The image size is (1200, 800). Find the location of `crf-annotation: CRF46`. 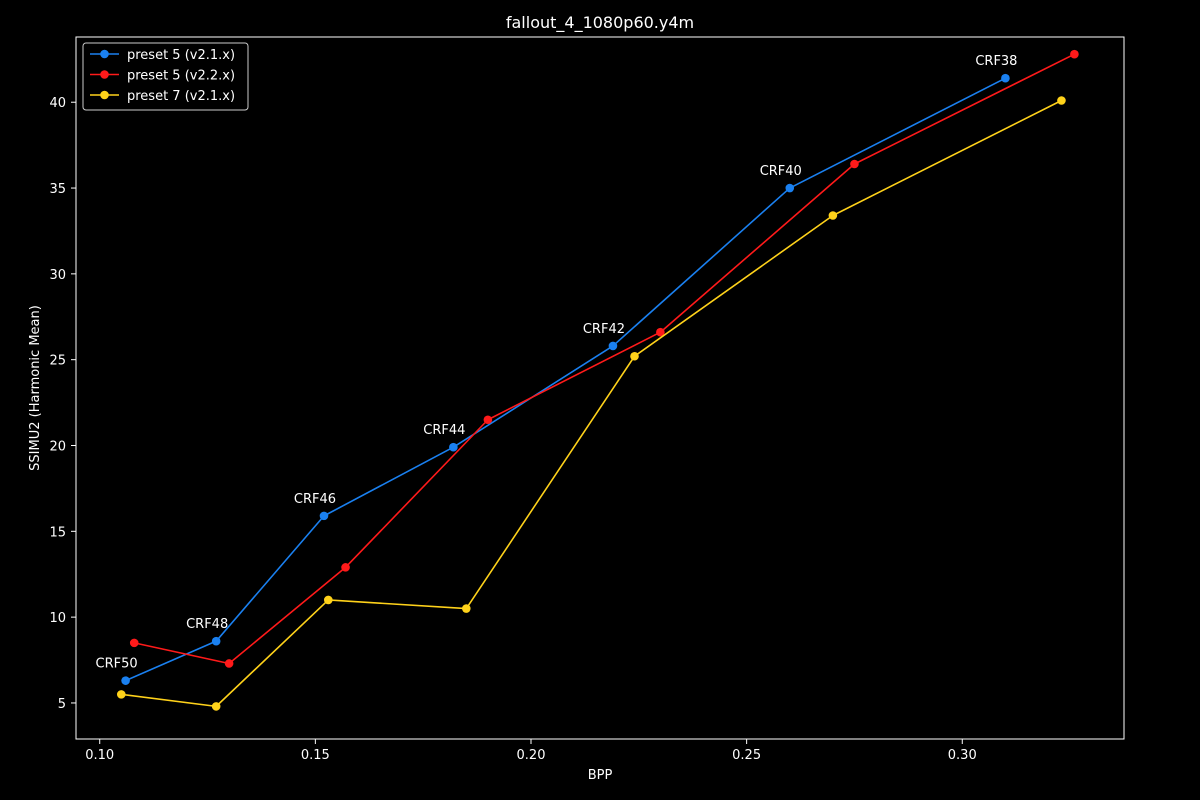

crf-annotation: CRF46 is located at coordinates (315, 499).